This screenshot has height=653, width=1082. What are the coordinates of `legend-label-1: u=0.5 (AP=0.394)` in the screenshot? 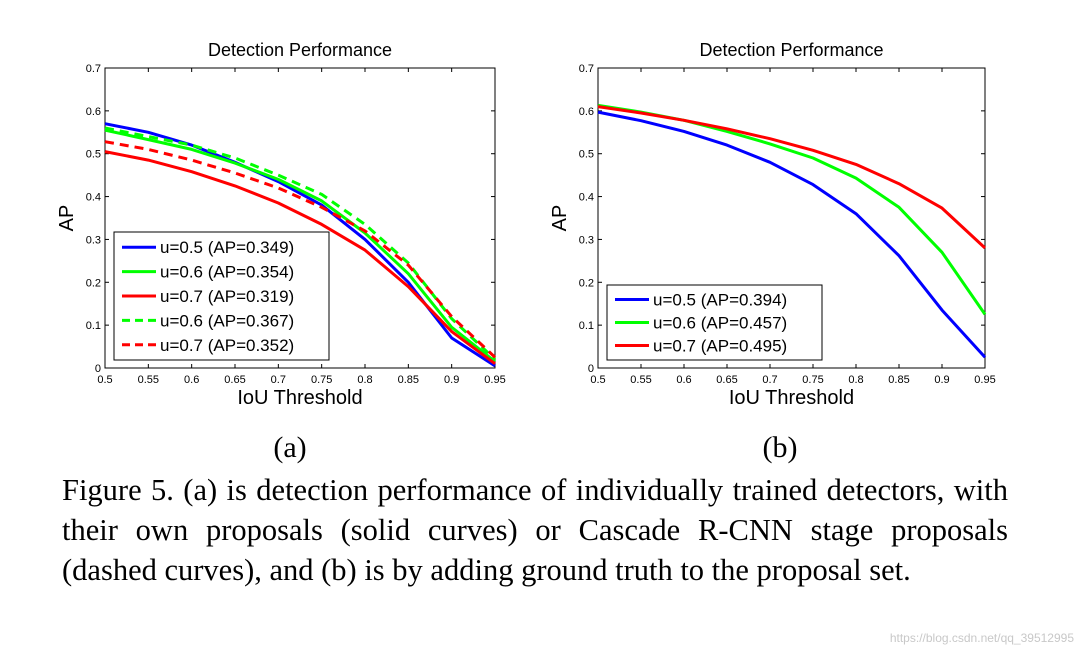 It's located at (720, 300).